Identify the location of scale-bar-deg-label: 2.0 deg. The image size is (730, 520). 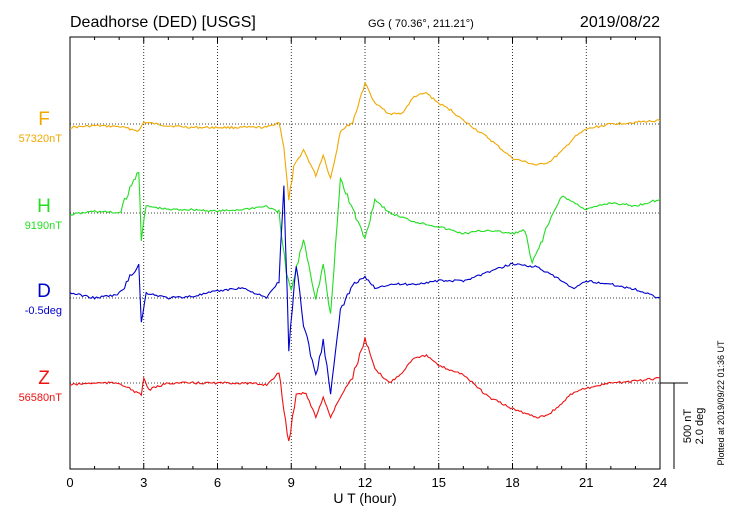
(700, 426).